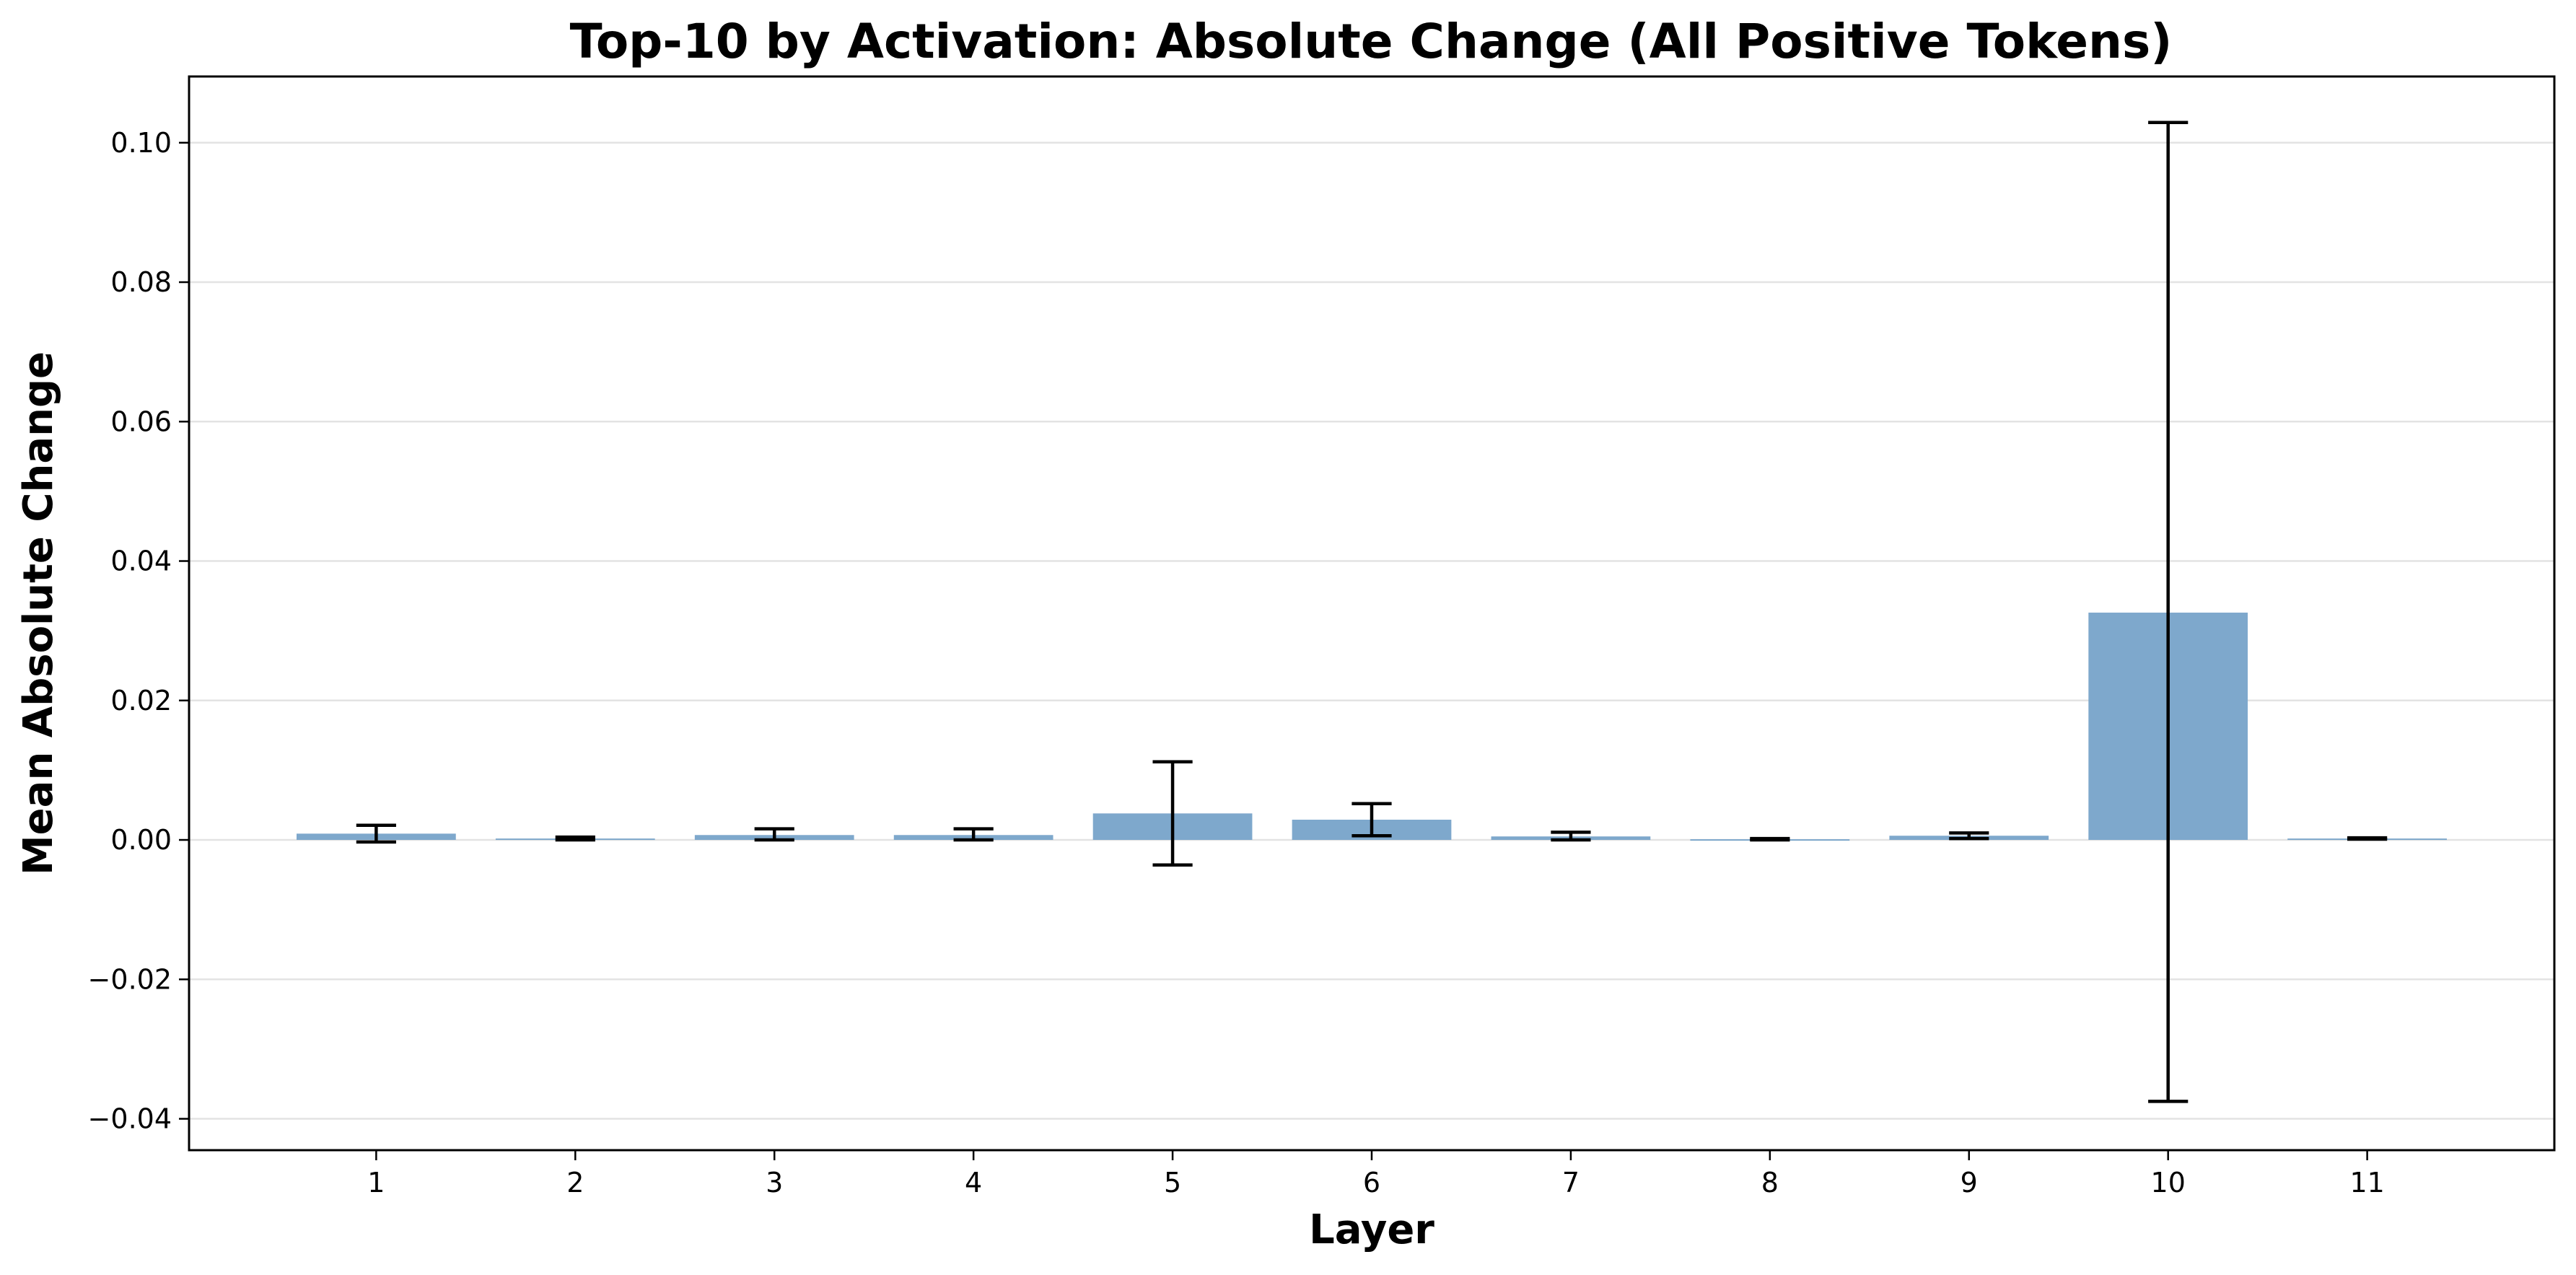 The width and height of the screenshot is (2576, 1275). Describe the element at coordinates (575, 1183) in the screenshot. I see `x-tick-label: 2` at that location.